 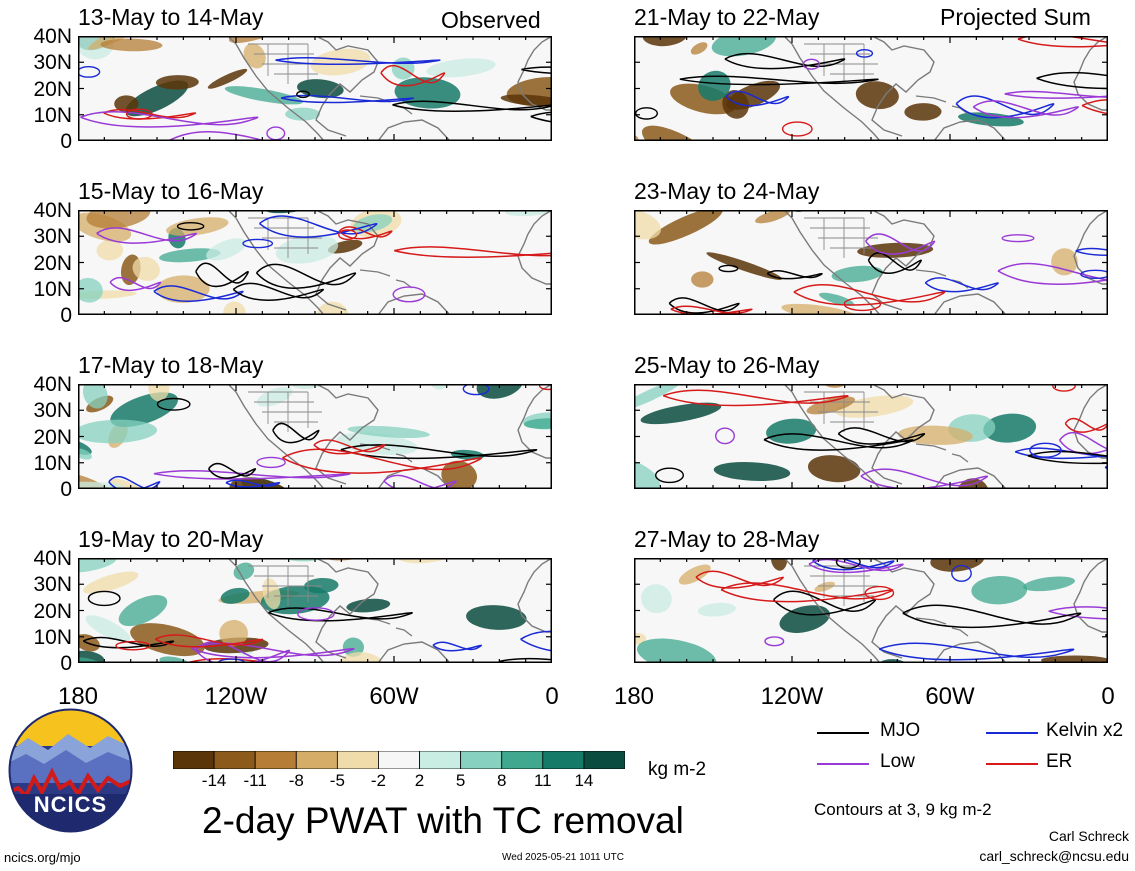 I want to click on map-panel-19-20-may, so click(x=315, y=610).